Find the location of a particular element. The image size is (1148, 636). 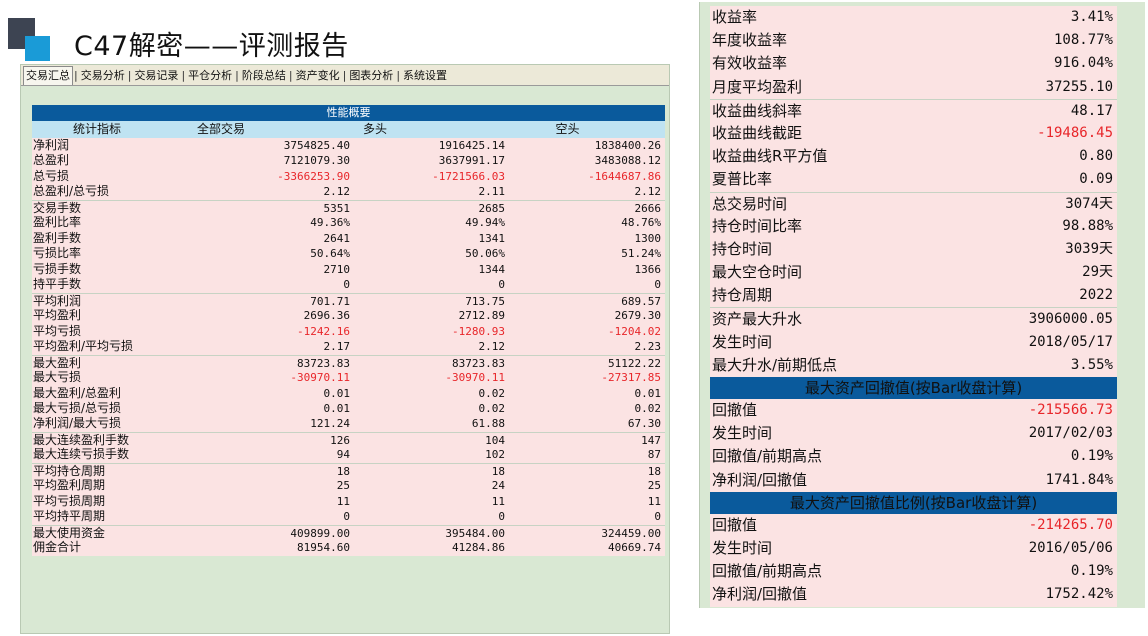

metric-label: 平均盈利 is located at coordinates (57, 315).